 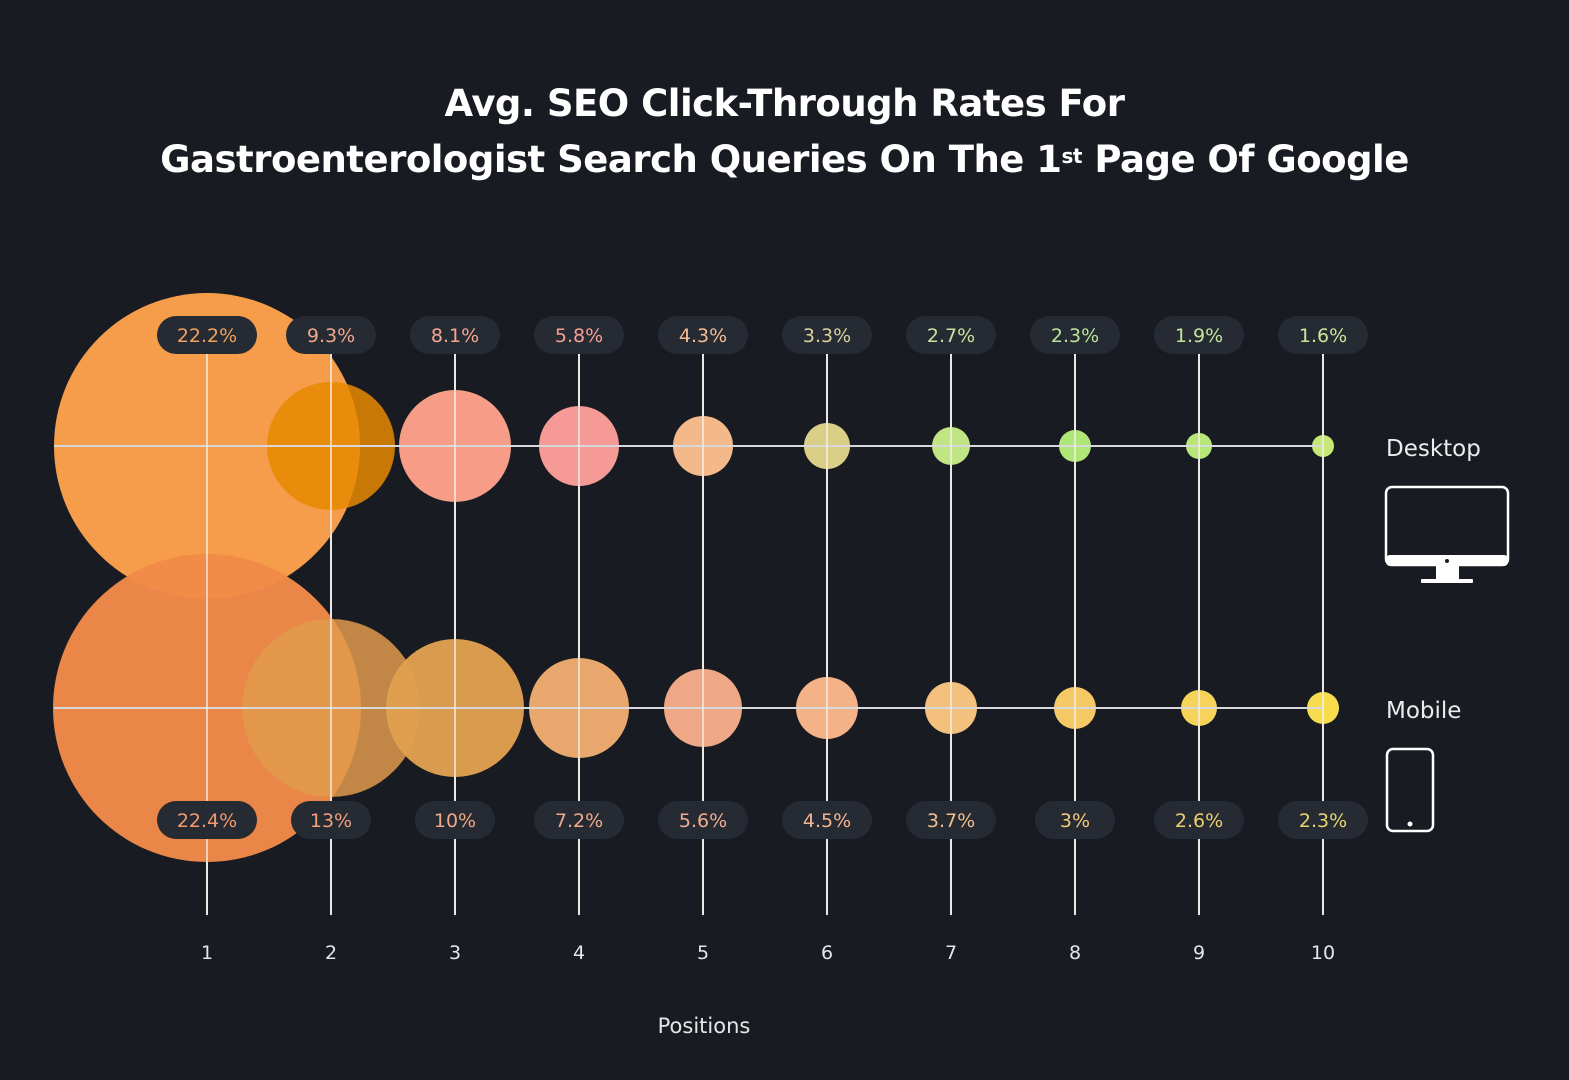 I want to click on value-label: 1.6%, so click(x=1323, y=336).